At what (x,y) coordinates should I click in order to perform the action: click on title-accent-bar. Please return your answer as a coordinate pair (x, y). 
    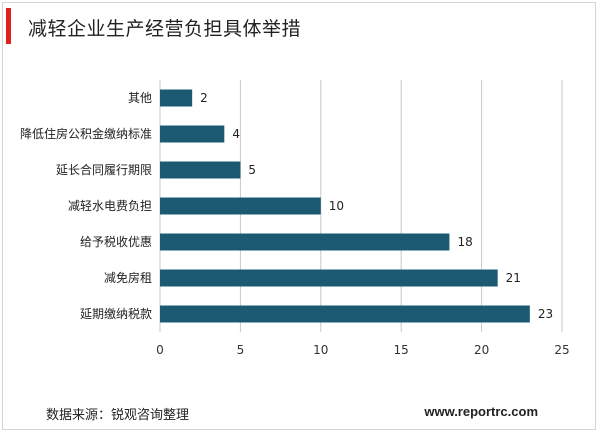
    Looking at the image, I should click on (8, 26).